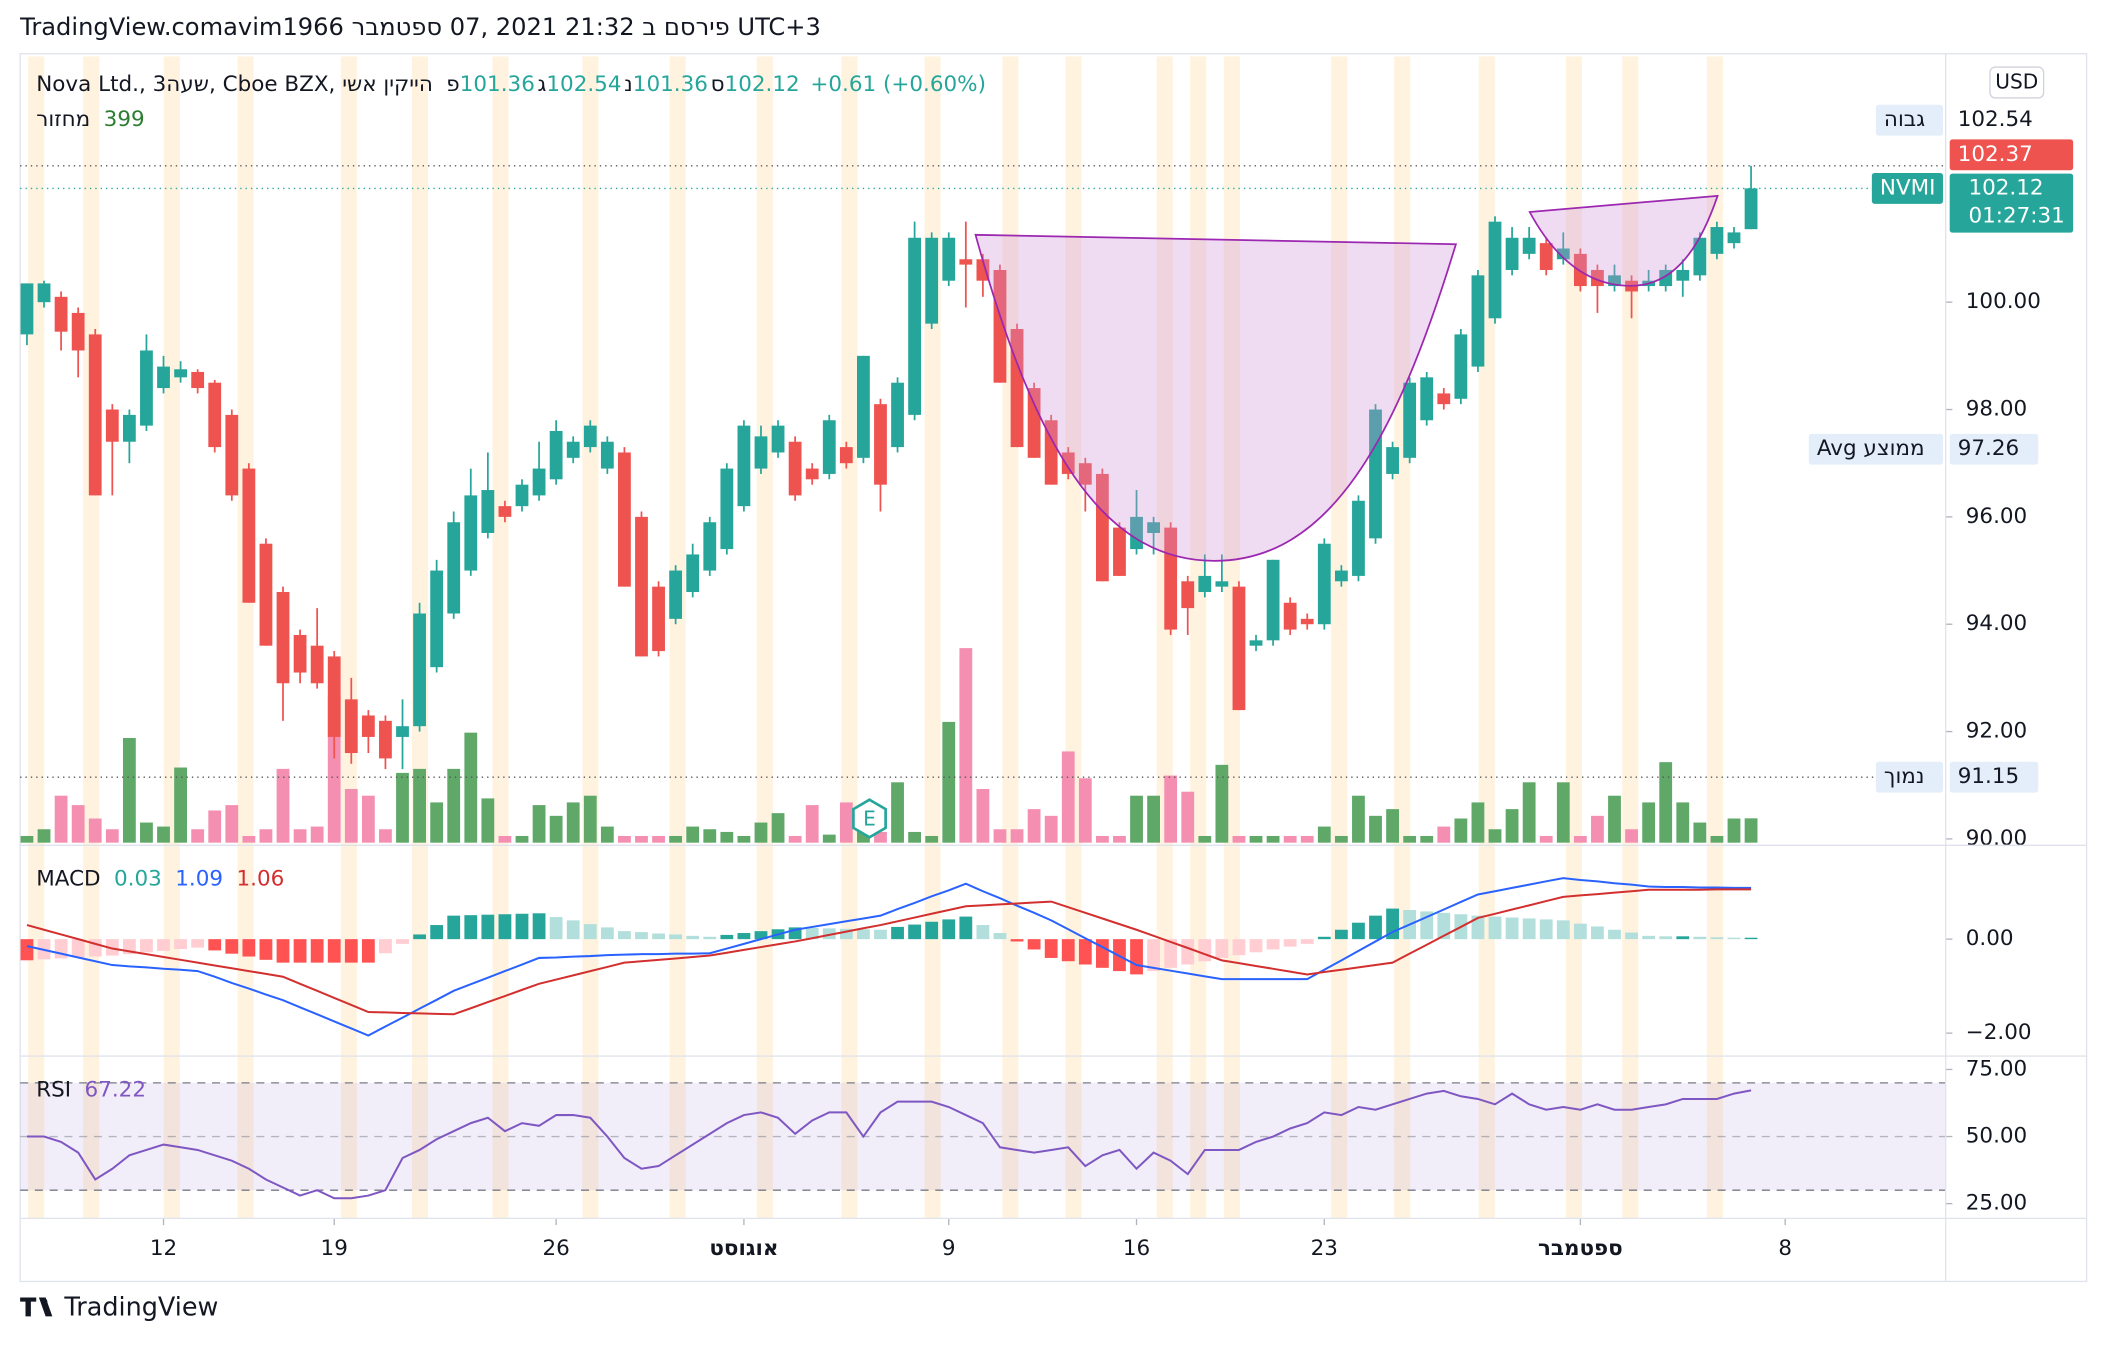 Image resolution: width=2104 pixels, height=1346 pixels. What do you see at coordinates (1785, 1248) in the screenshot?
I see `x-tick-label: 8` at bounding box center [1785, 1248].